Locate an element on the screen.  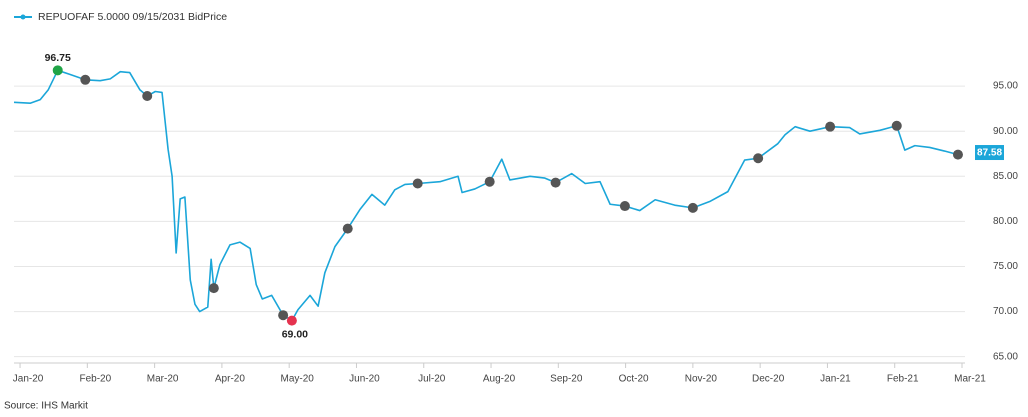
x-tick-label: Mar-20 is located at coordinates (163, 379).